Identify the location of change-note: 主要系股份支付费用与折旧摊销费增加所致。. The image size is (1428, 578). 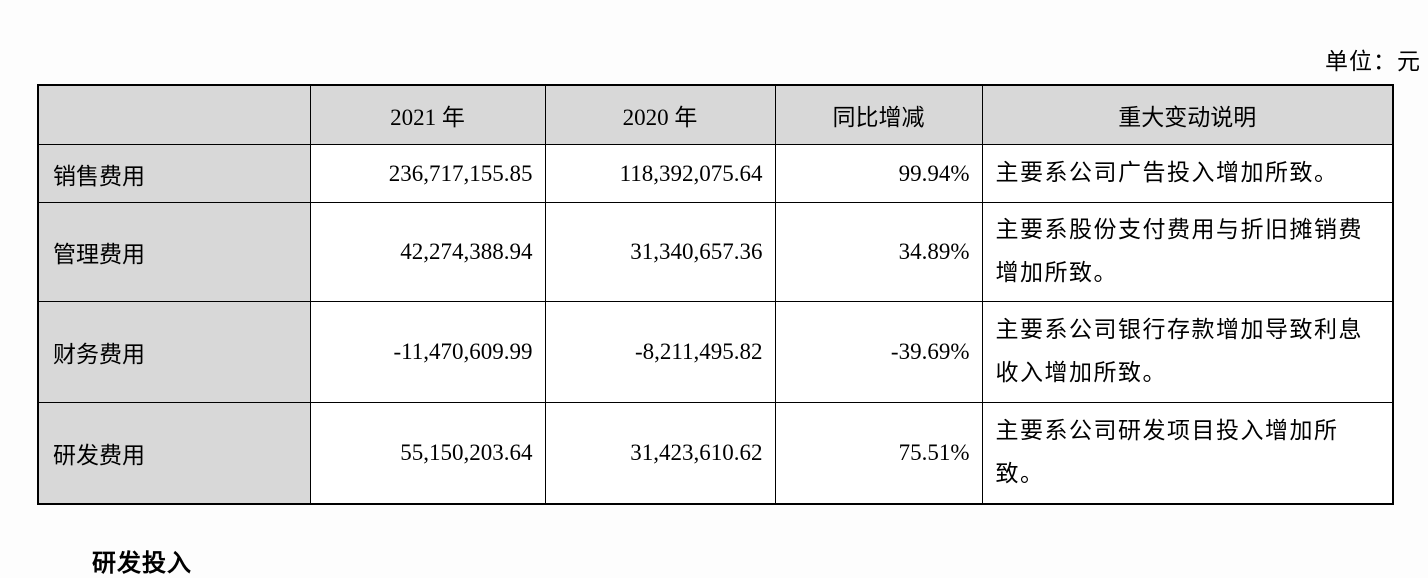
(1187, 252).